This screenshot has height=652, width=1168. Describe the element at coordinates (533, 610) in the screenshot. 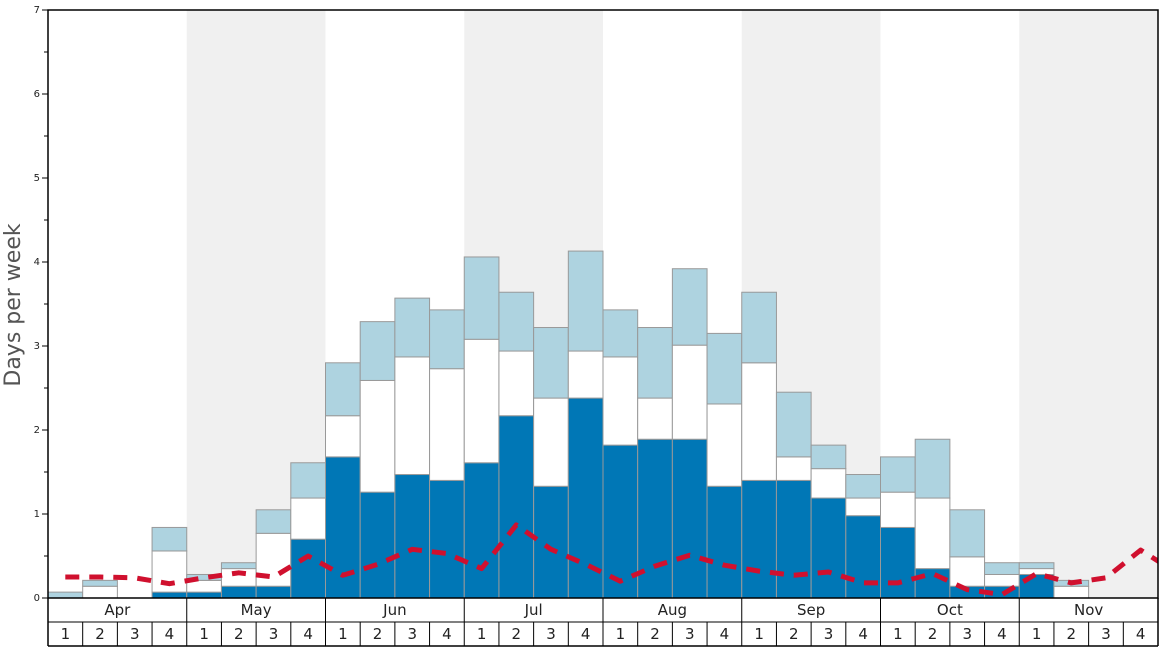

I see `month-label-Jul: Jul` at that location.